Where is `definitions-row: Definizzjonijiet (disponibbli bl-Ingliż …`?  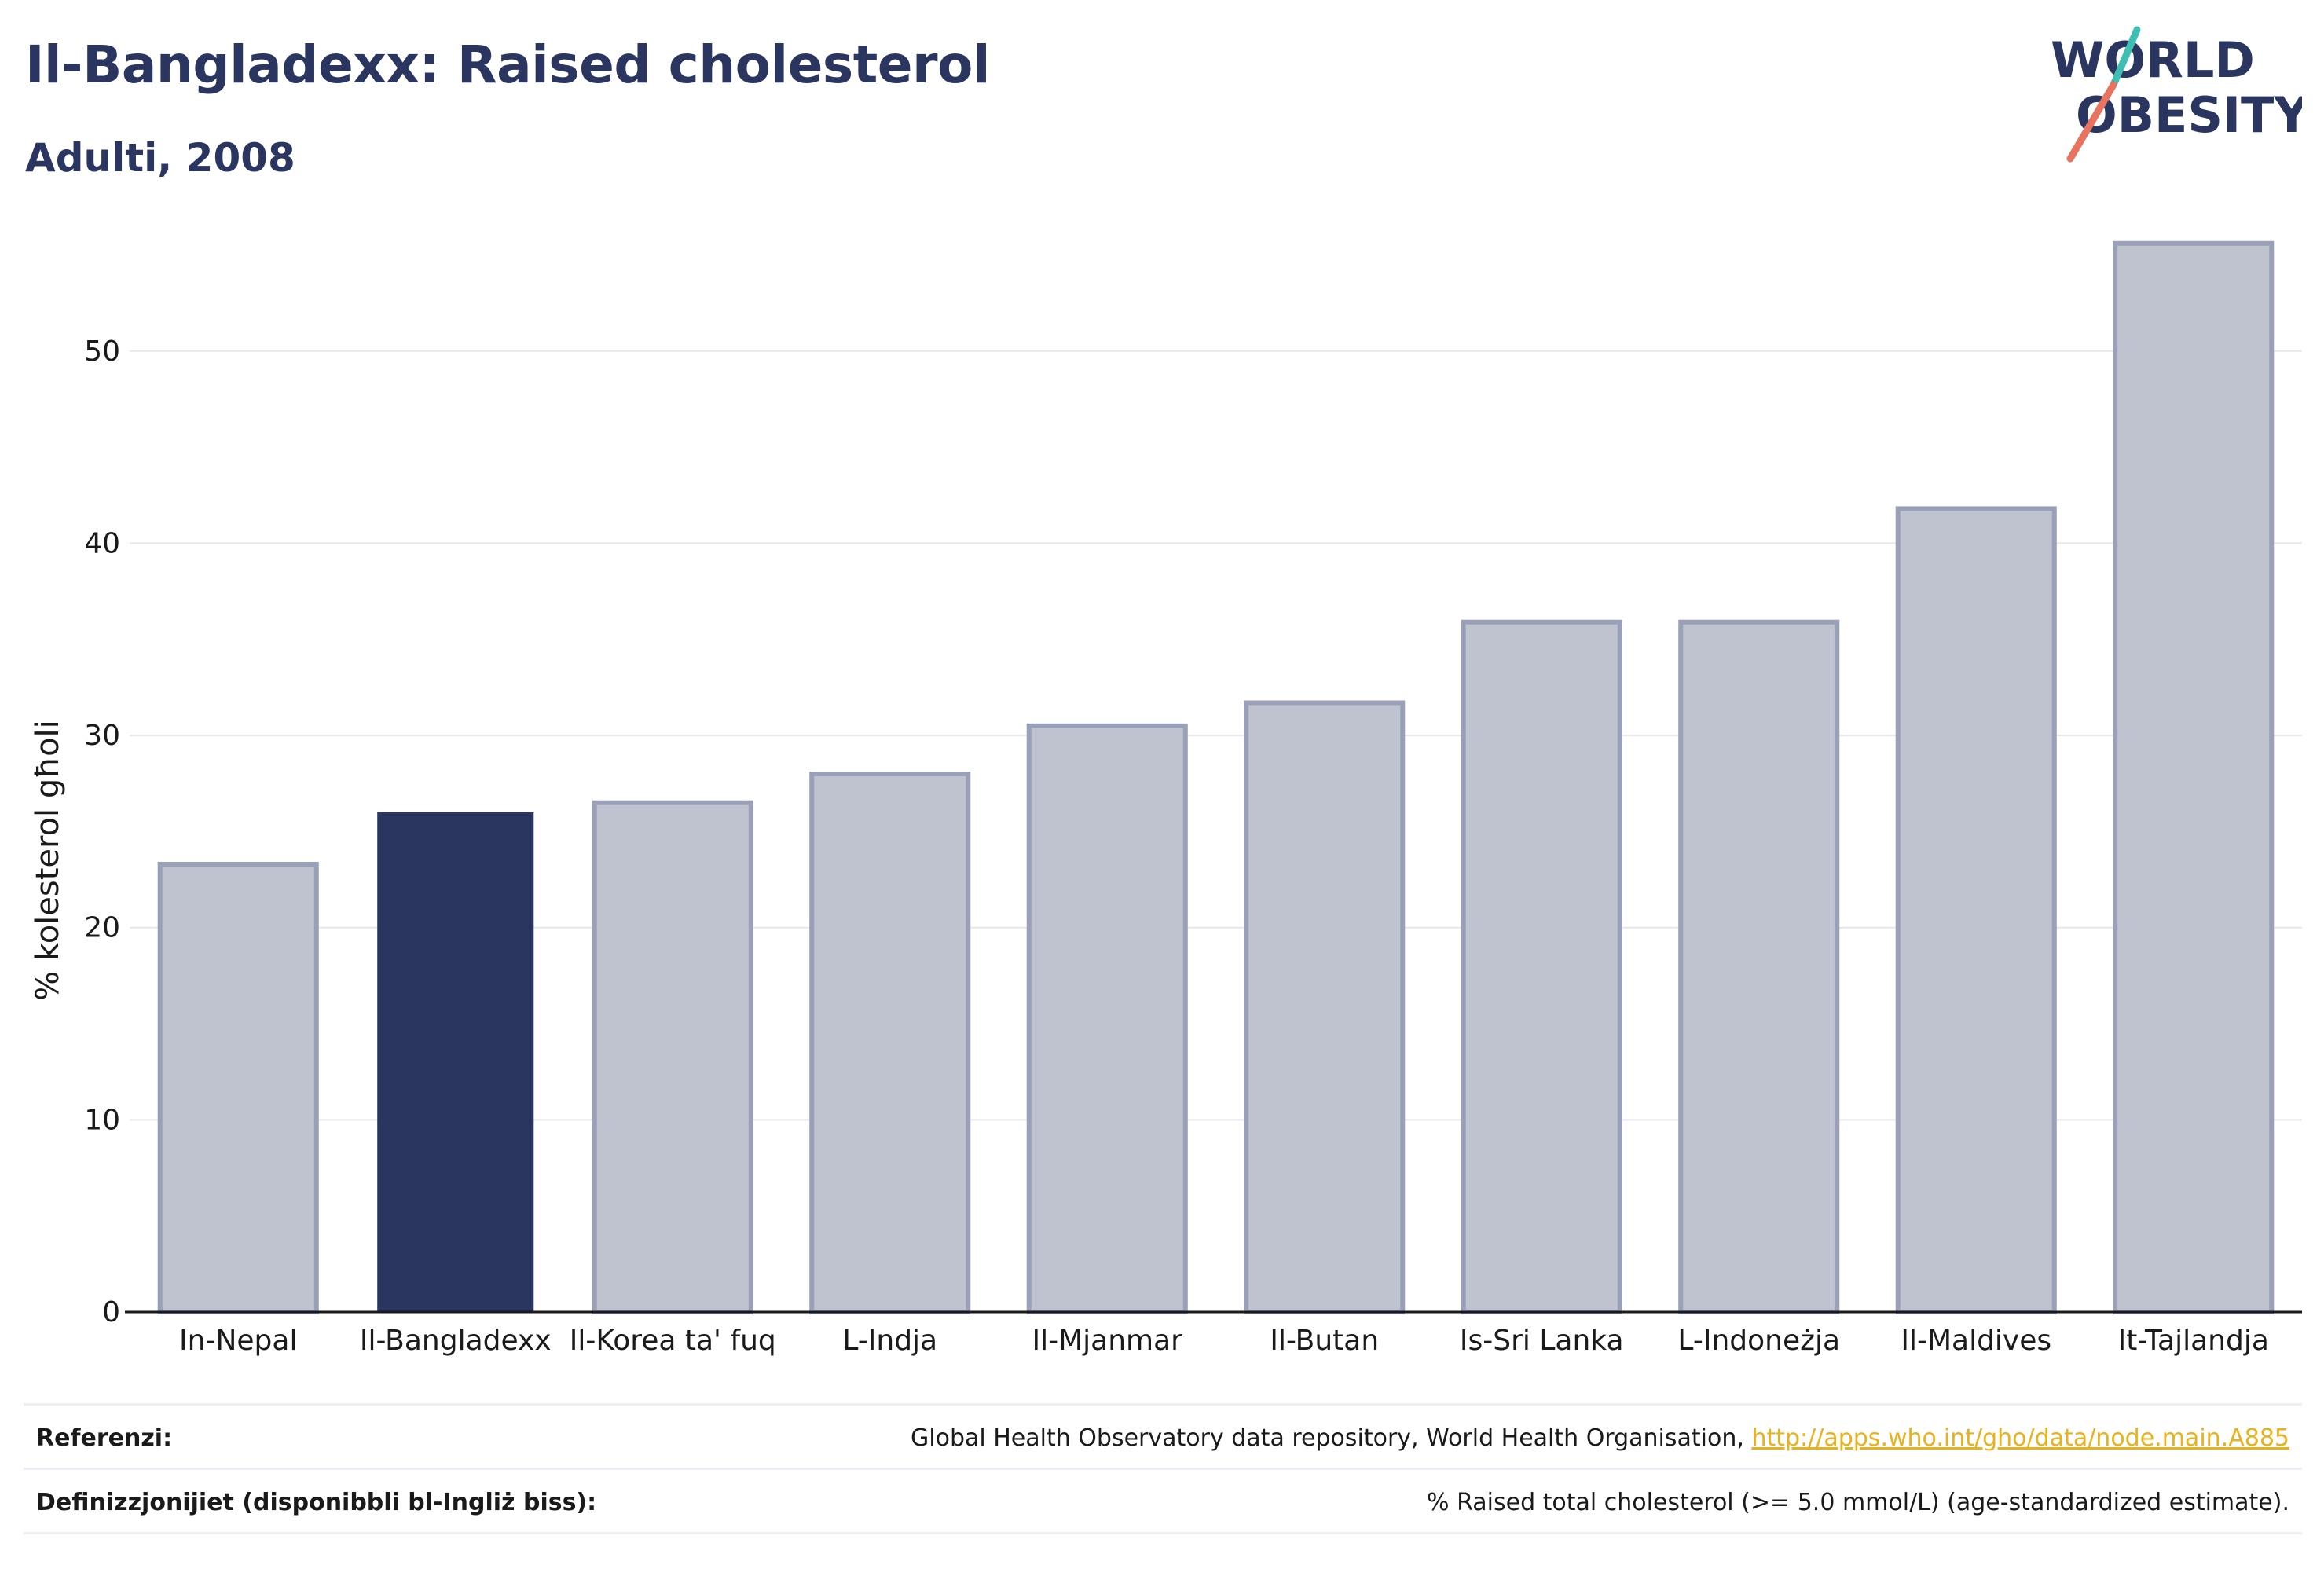 definitions-row: Definizzjonijiet (disponibbli bl-Ingliż … is located at coordinates (1163, 1501).